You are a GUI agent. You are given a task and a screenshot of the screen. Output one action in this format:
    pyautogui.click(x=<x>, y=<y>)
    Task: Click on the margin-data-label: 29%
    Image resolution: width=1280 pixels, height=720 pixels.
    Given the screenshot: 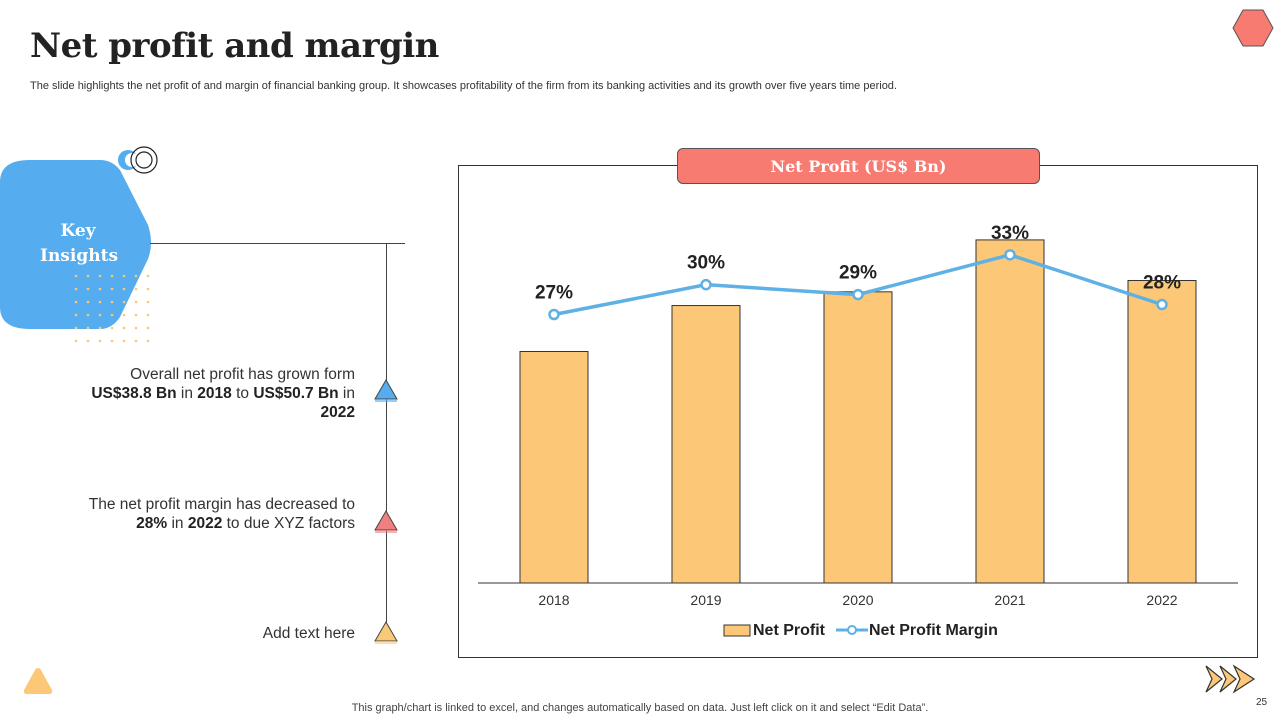 What is the action you would take?
    pyautogui.click(x=858, y=273)
    